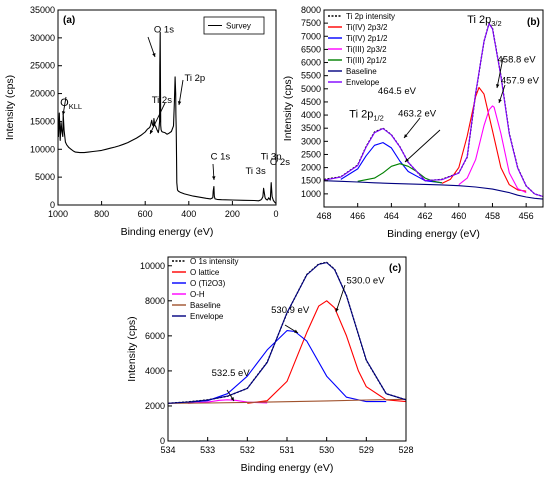 Image resolution: width=550 pixels, height=486 pixels. I want to click on panel-b-y-tick-label: 6500, so click(311, 49).